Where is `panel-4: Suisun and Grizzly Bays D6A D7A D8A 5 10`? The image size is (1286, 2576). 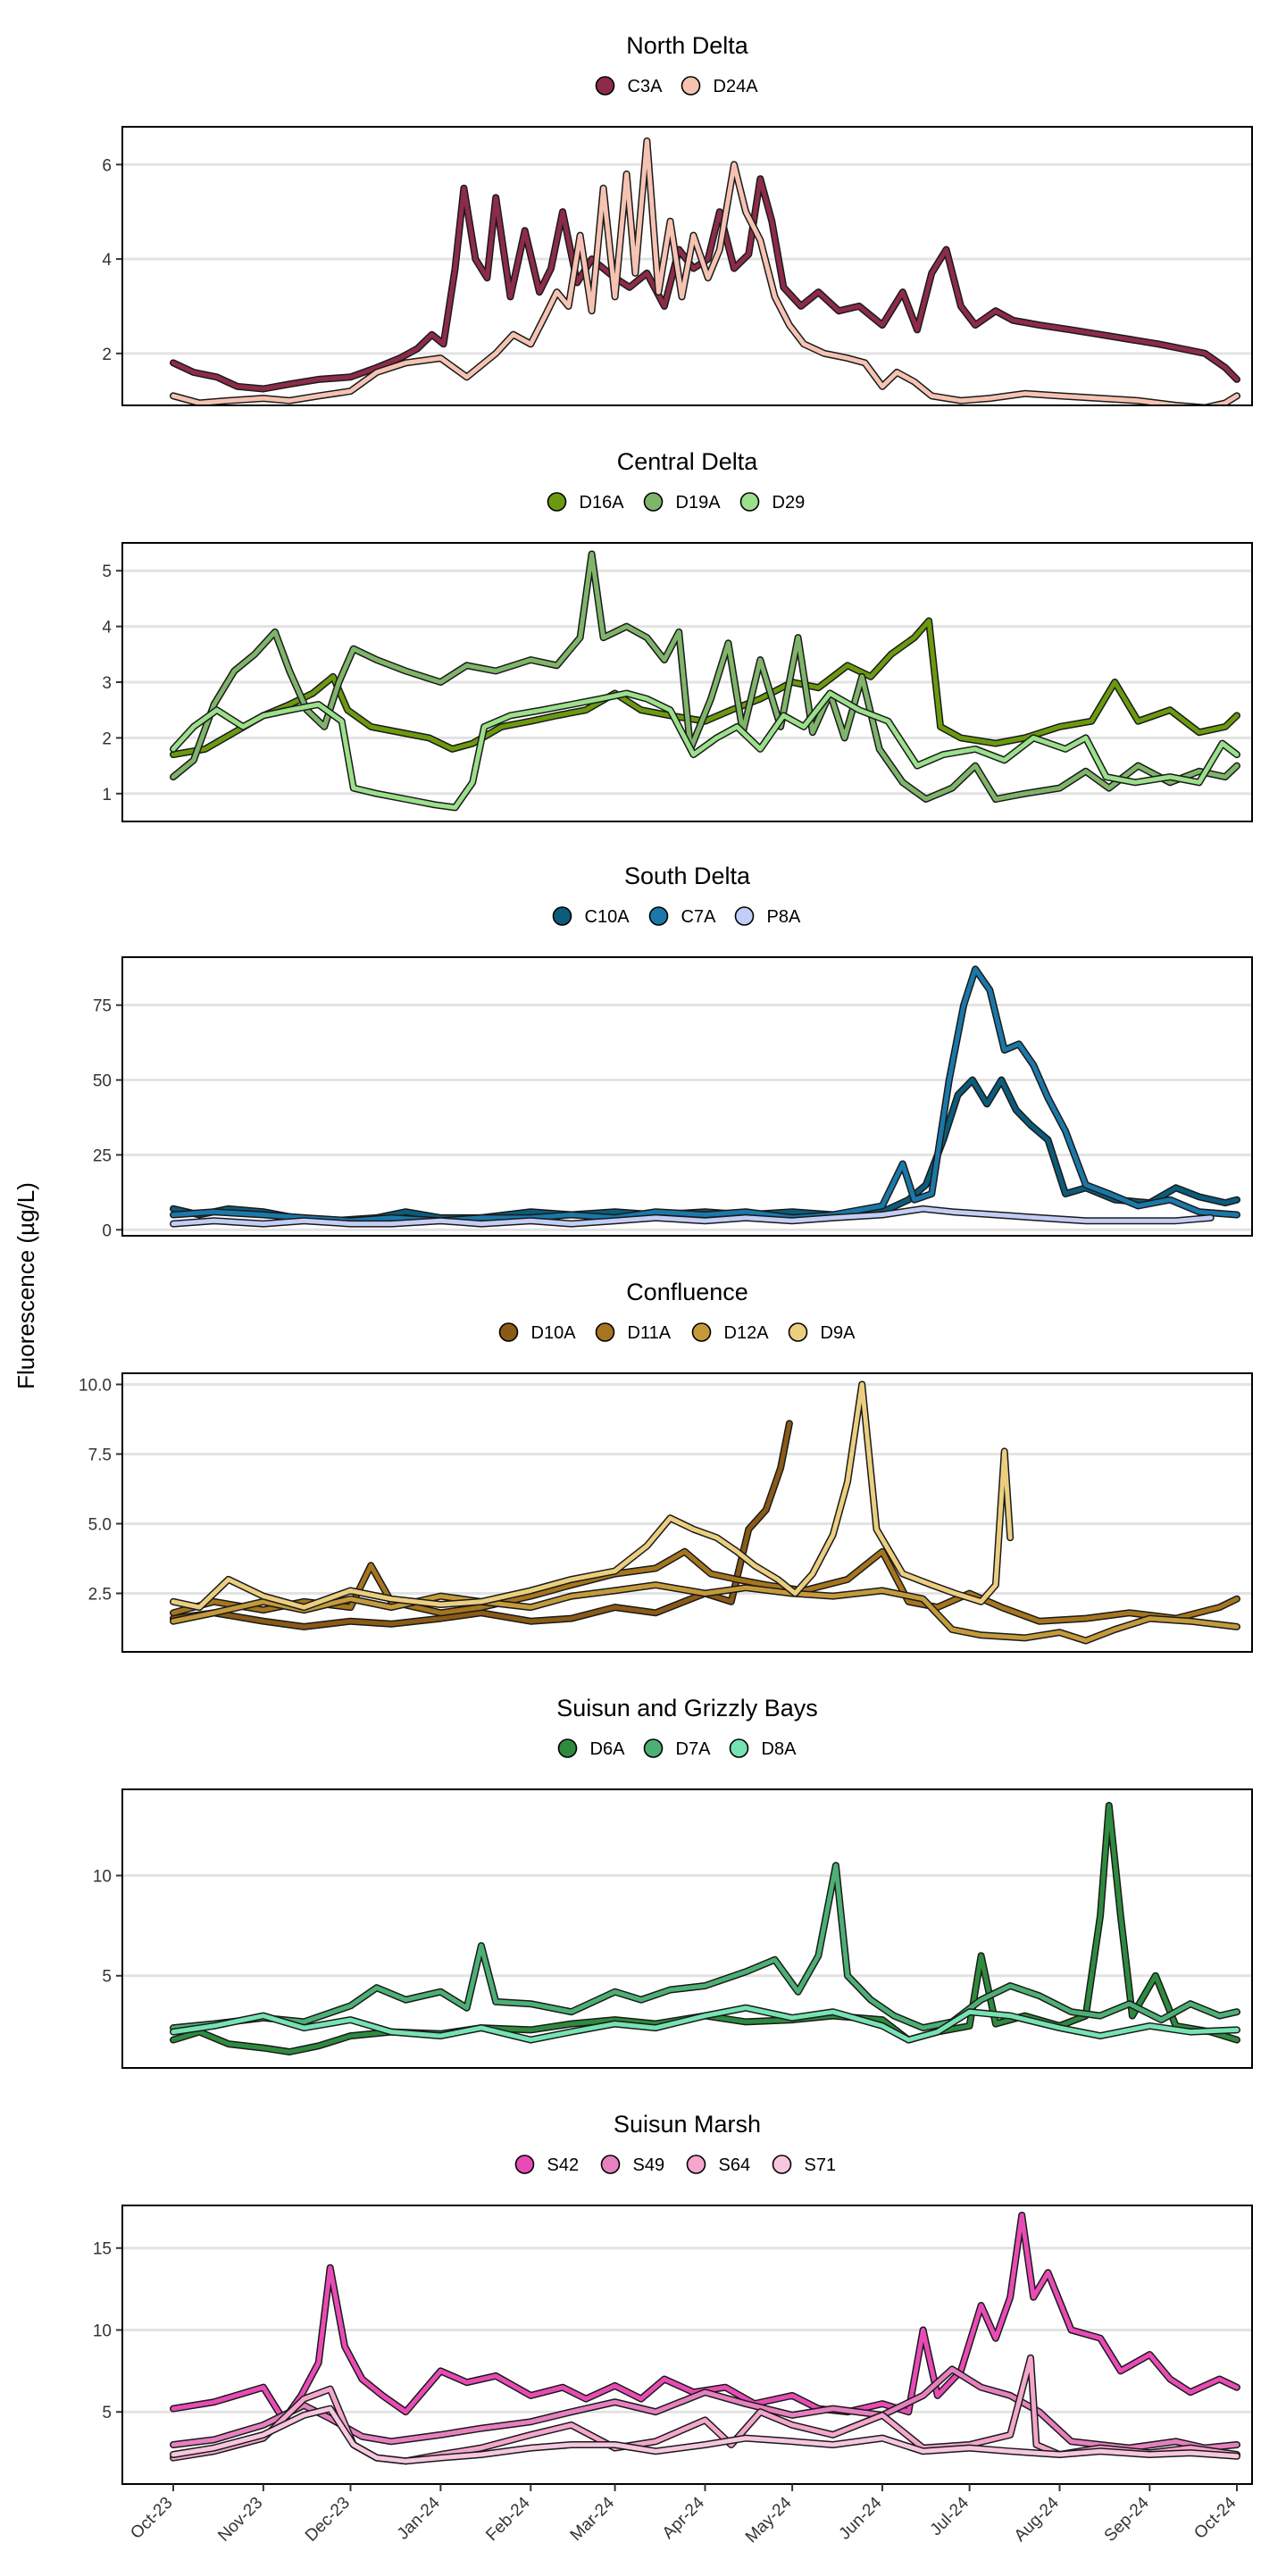 panel-4: Suisun and Grizzly Bays D6A D7A D8A 5 10 is located at coordinates (673, 1882).